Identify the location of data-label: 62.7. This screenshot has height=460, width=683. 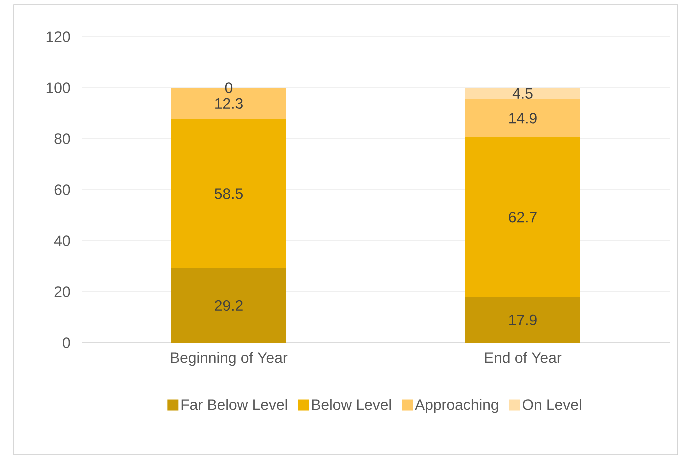
(523, 217).